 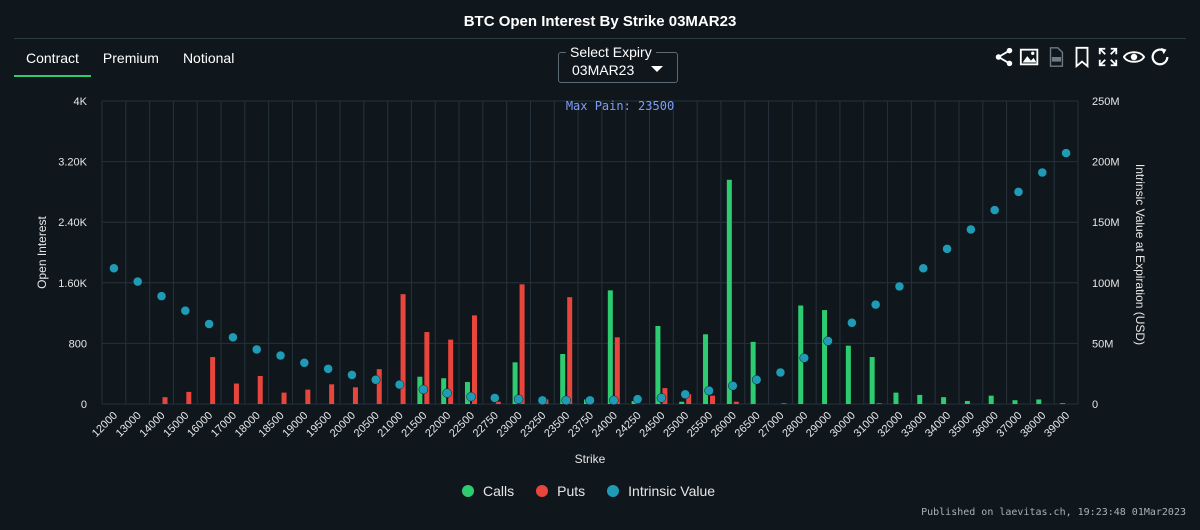 I want to click on eye-icon, so click(x=1134, y=57).